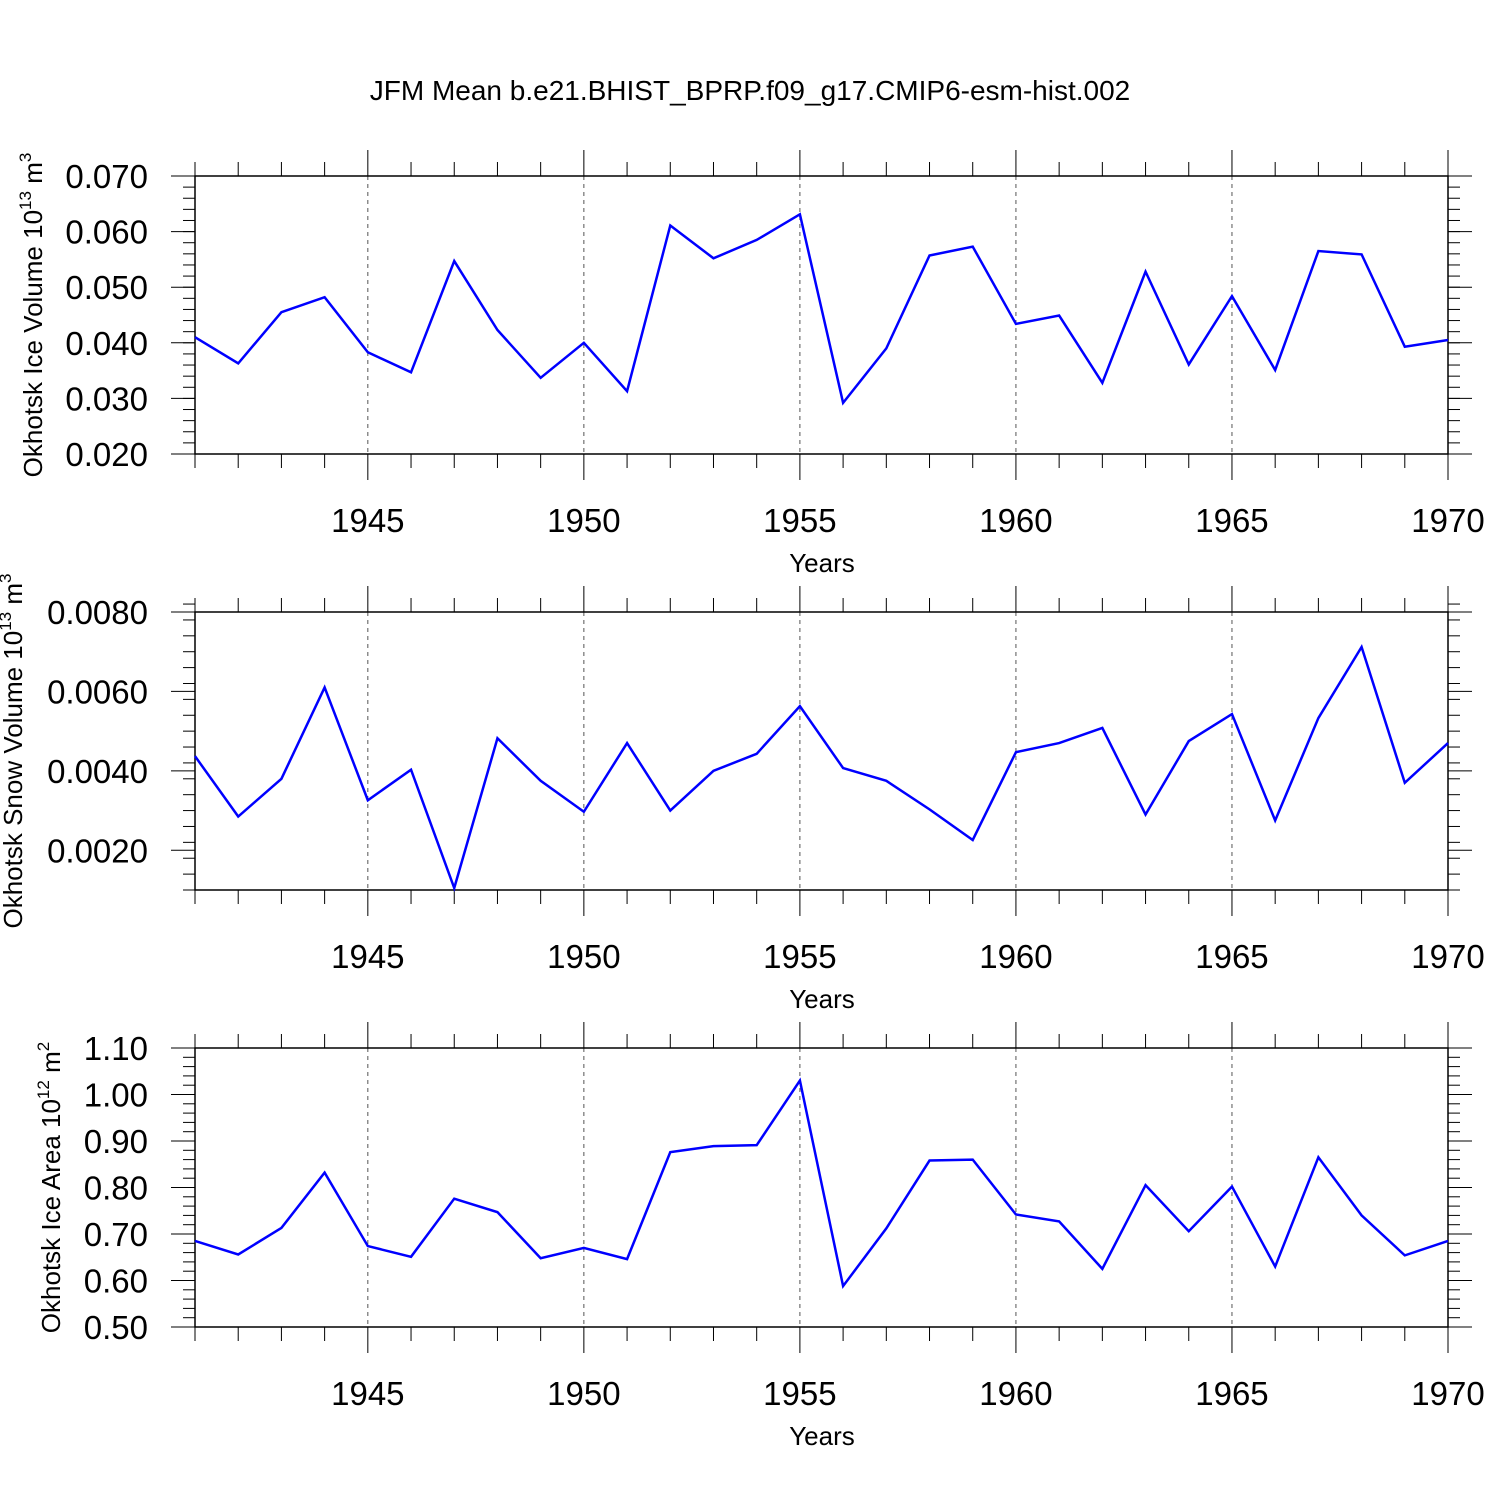 The width and height of the screenshot is (1500, 1505). Describe the element at coordinates (97, 771) in the screenshot. I see `y-tick-label: 0.0040` at that location.